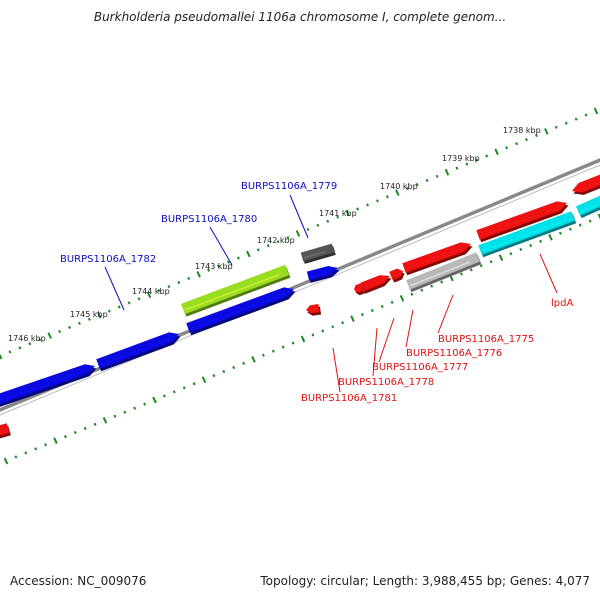  I want to click on gene-arrow-burps1106a-1777-shine, so click(373, 284).